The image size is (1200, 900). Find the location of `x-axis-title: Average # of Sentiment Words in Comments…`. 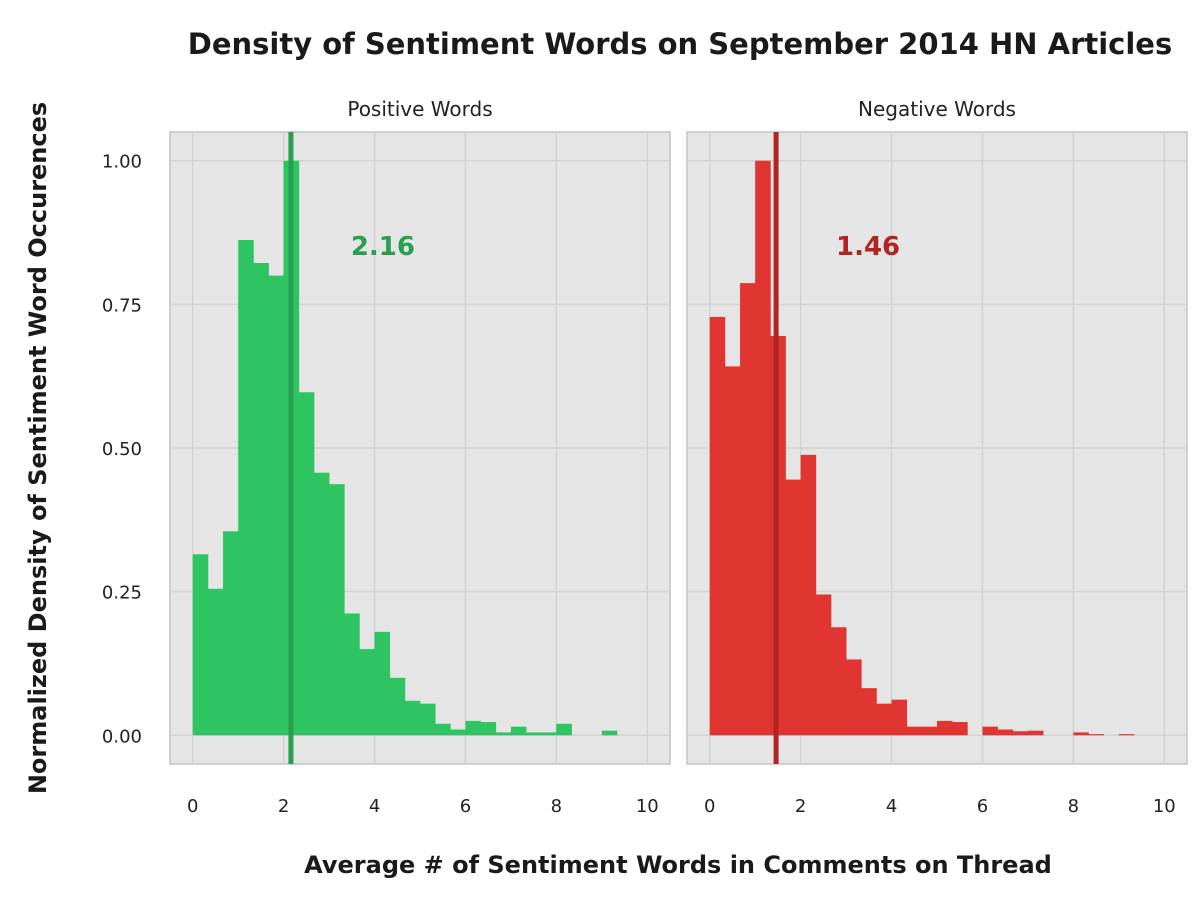

x-axis-title: Average # of Sentiment Words in Comments… is located at coordinates (678, 865).